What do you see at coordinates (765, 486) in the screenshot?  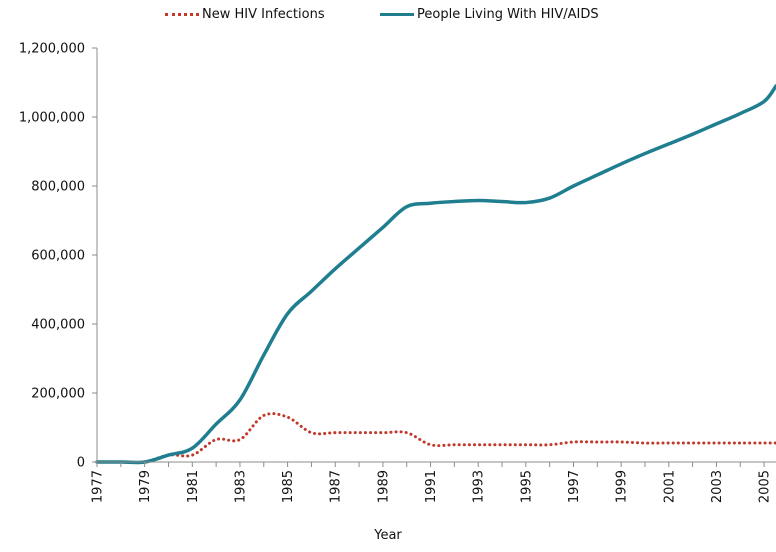 I see `x-tick-label: 2005` at bounding box center [765, 486].